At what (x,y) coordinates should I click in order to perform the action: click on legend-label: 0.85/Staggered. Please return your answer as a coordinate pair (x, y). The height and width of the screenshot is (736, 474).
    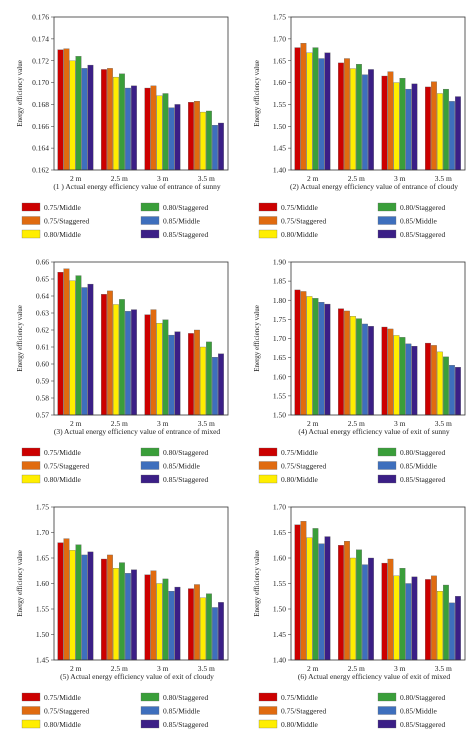
    Looking at the image, I should click on (422, 479).